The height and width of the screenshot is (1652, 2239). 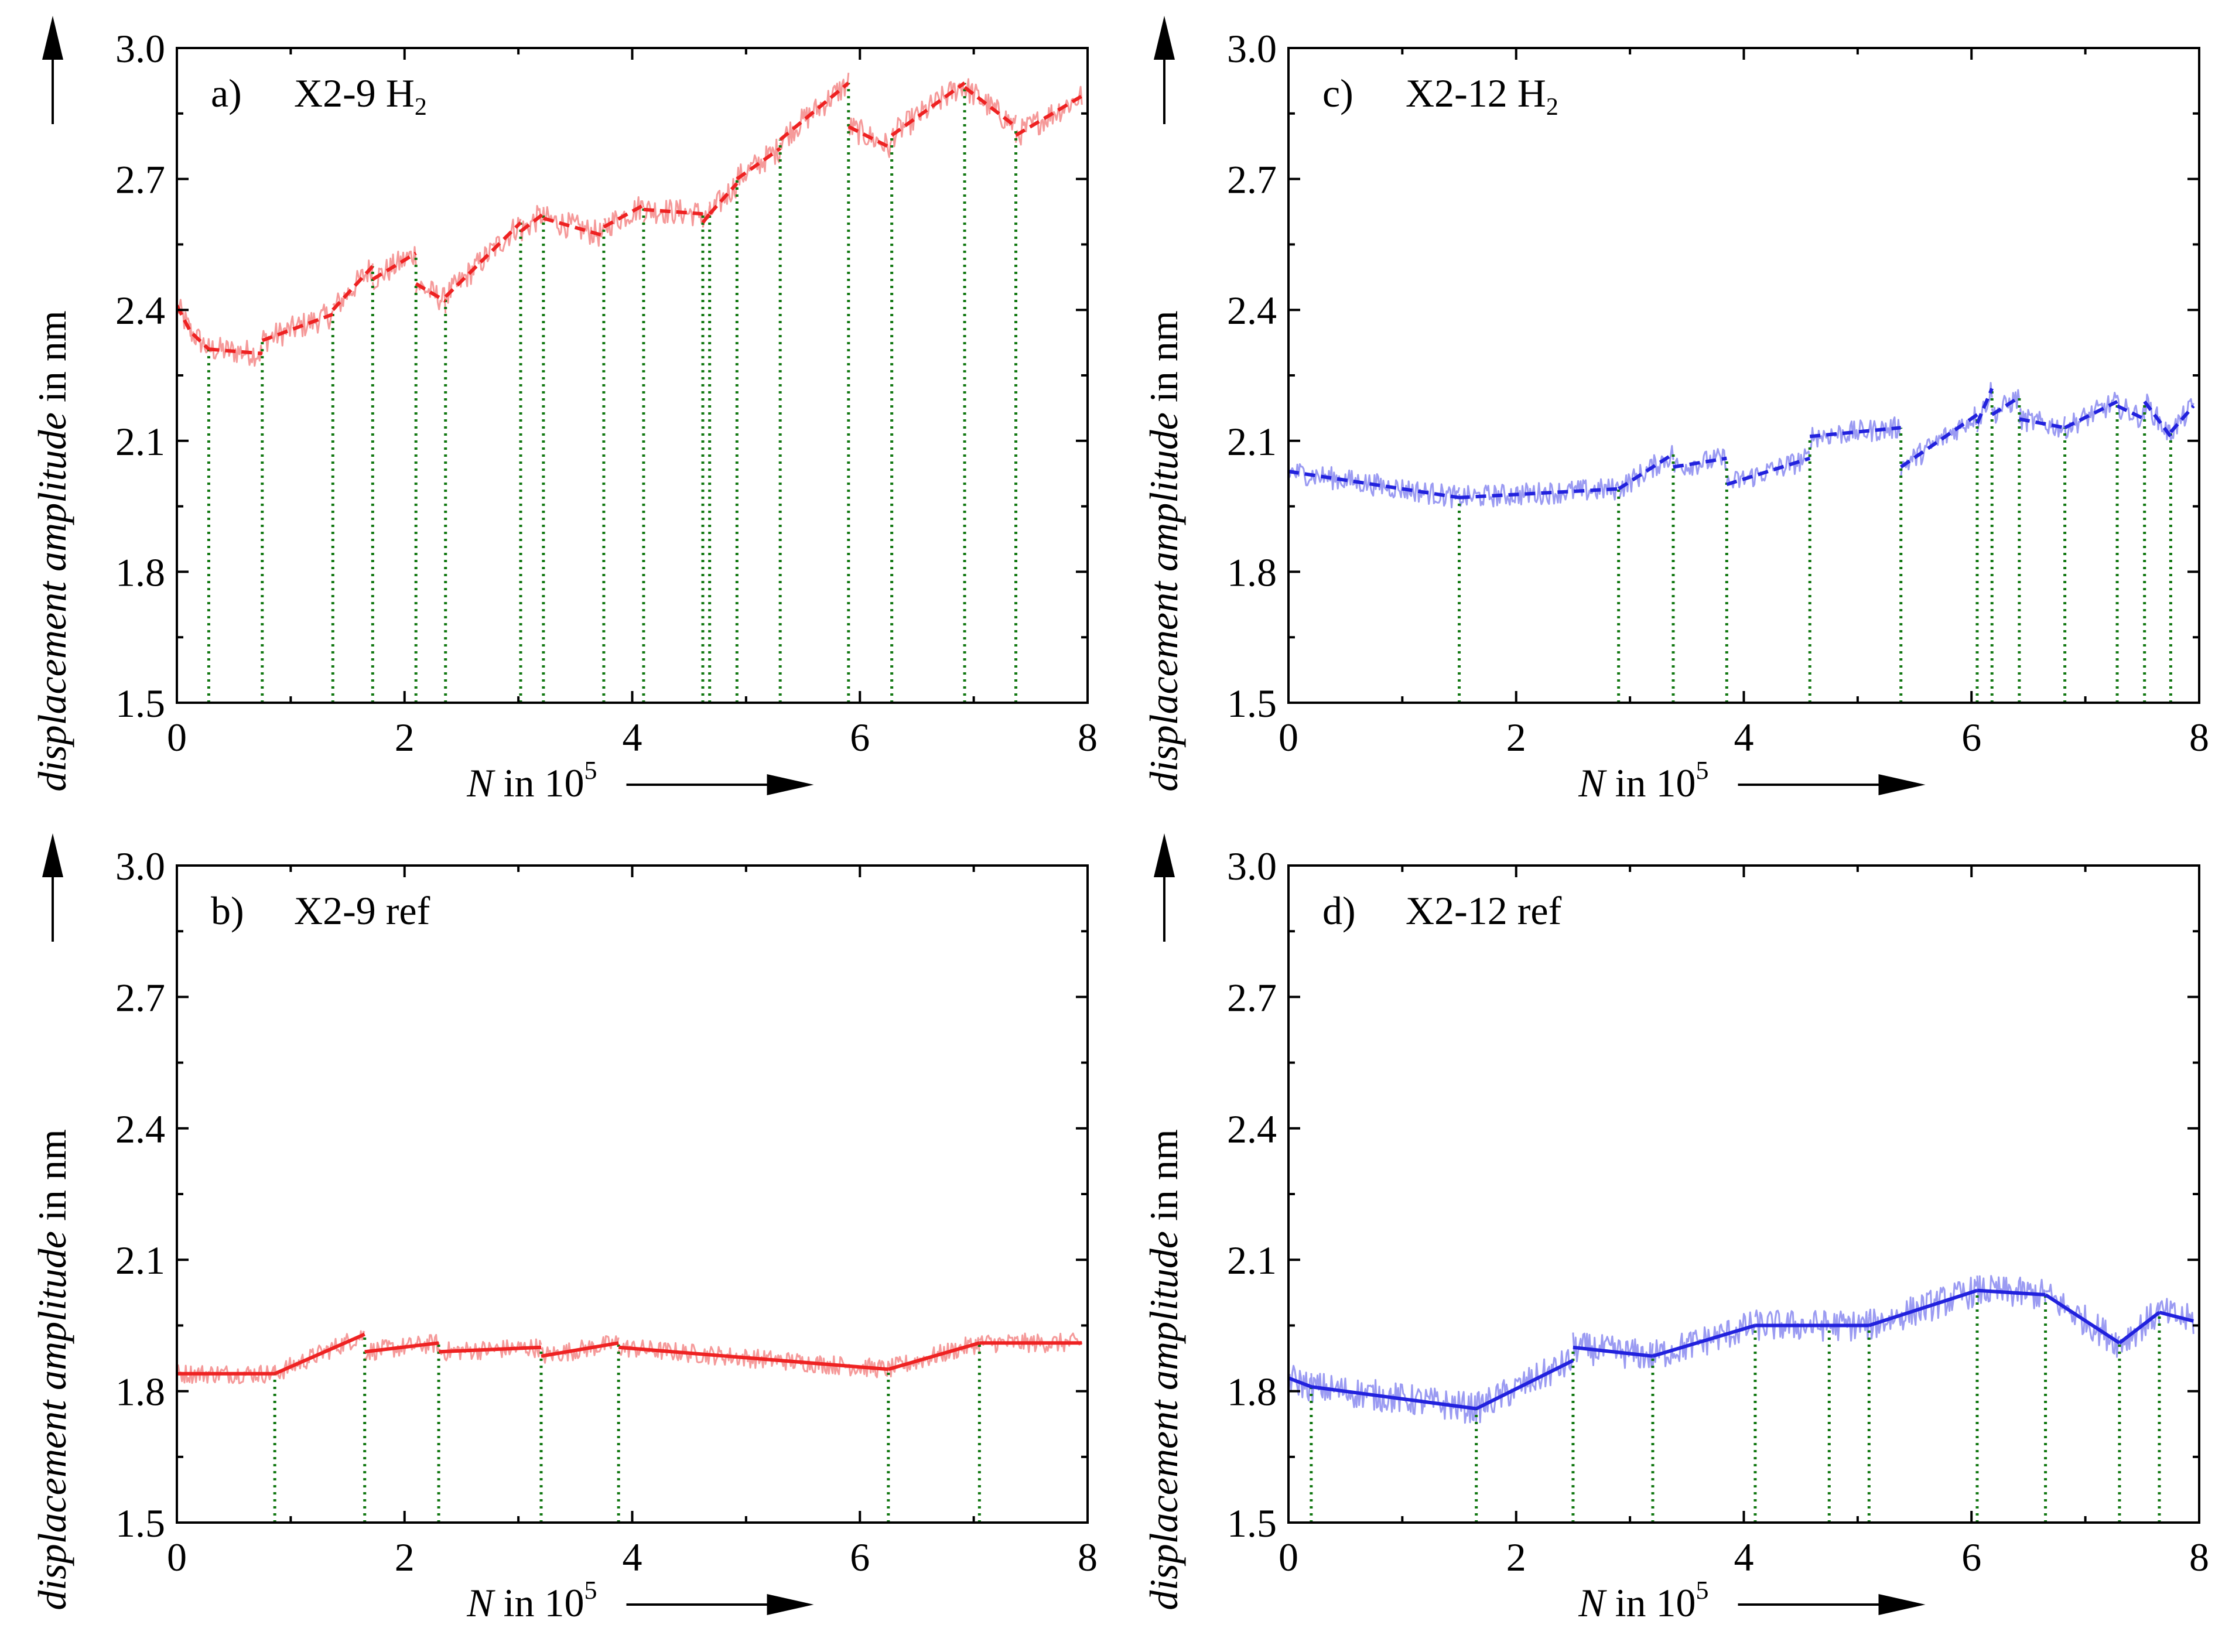 I want to click on x-tick-label-d-1: 2, so click(x=1516, y=1557).